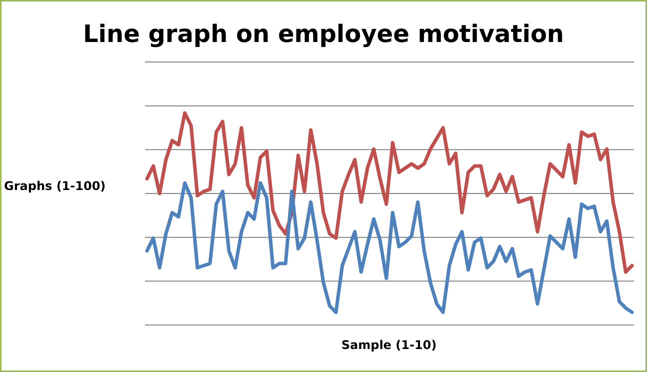 The width and height of the screenshot is (647, 372). I want to click on x-axis-title: Sample (1-10), so click(389, 345).